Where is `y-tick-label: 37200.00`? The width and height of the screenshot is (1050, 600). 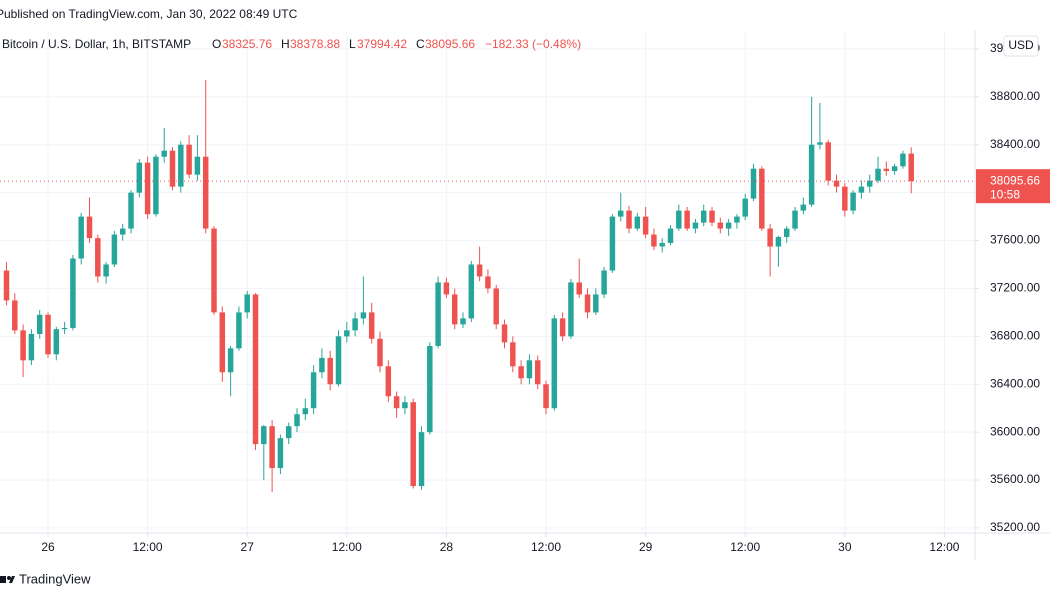
y-tick-label: 37200.00 is located at coordinates (1015, 288).